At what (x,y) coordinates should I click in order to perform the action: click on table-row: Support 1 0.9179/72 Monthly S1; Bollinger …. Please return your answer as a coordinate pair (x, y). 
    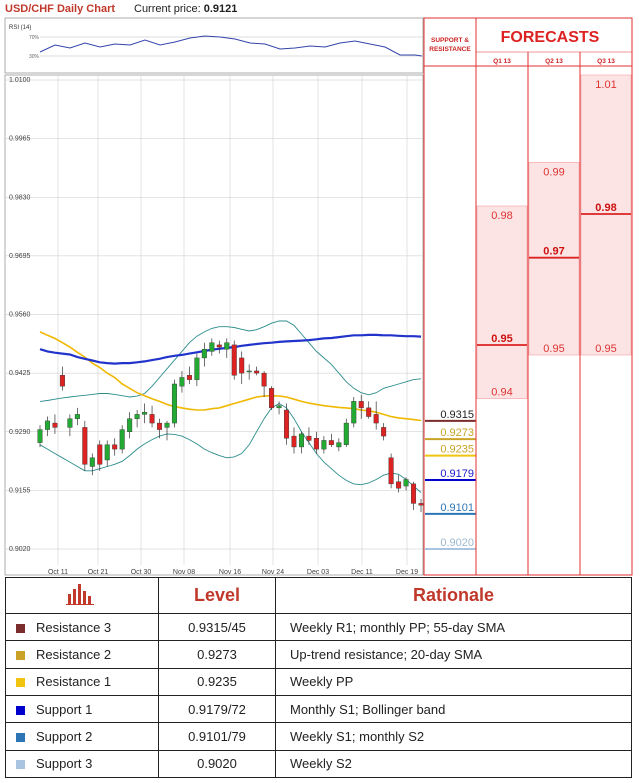
    Looking at the image, I should click on (318, 709).